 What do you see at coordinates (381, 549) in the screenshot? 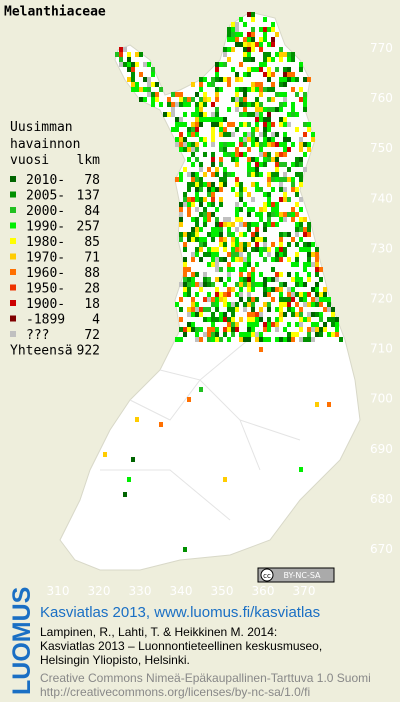
I see `y-tick-label: 670` at bounding box center [381, 549].